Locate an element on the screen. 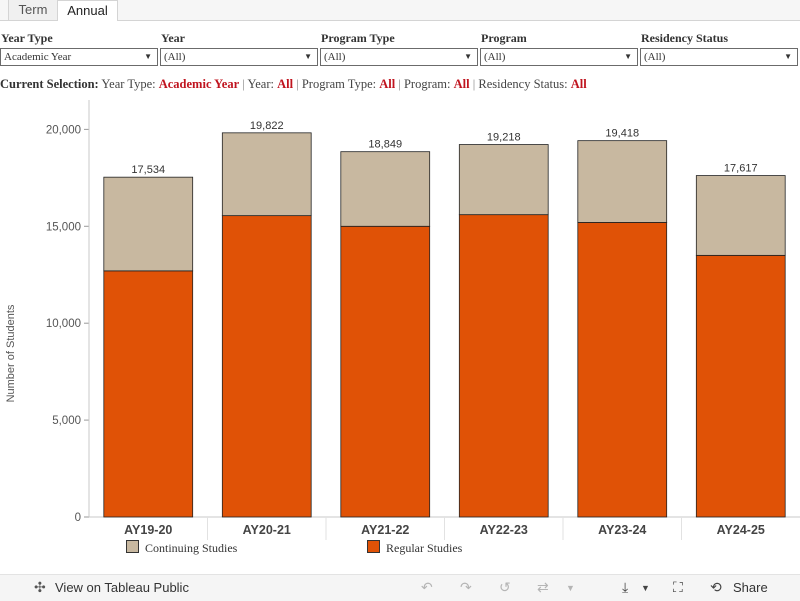 The image size is (800, 601). selection-value: Academic Year is located at coordinates (199, 84).